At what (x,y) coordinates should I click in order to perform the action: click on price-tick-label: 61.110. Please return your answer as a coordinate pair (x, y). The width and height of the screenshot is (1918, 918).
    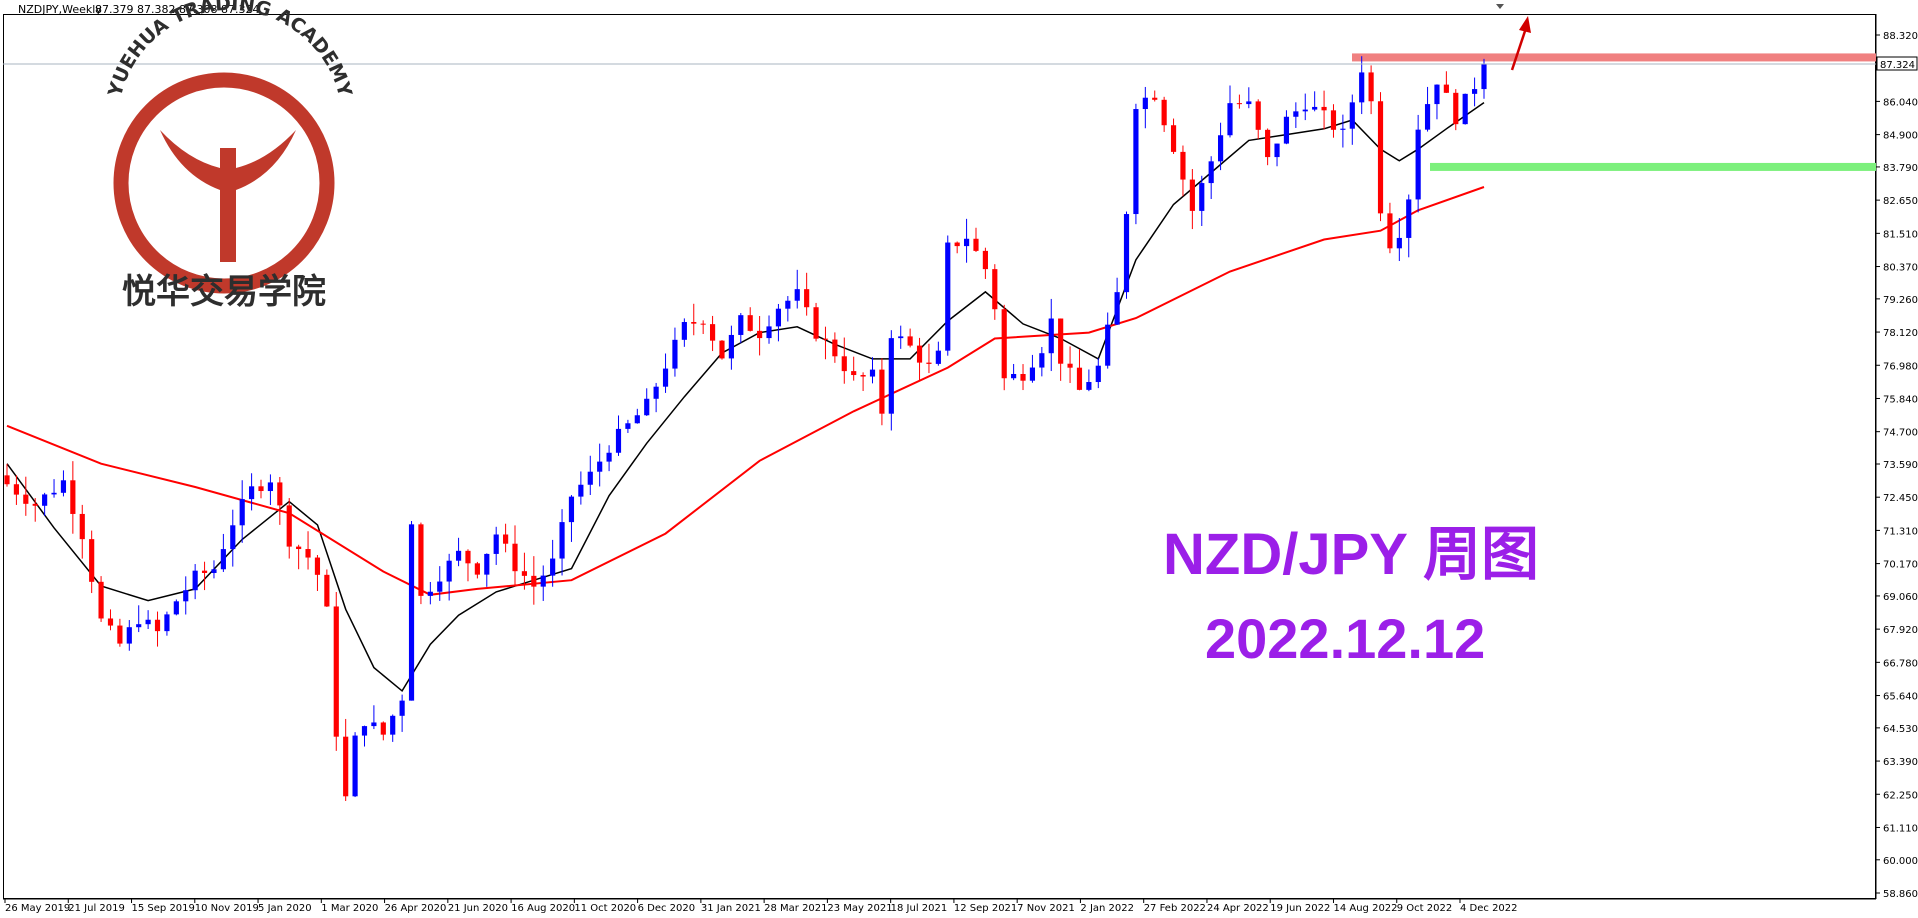
    Looking at the image, I should click on (1900, 828).